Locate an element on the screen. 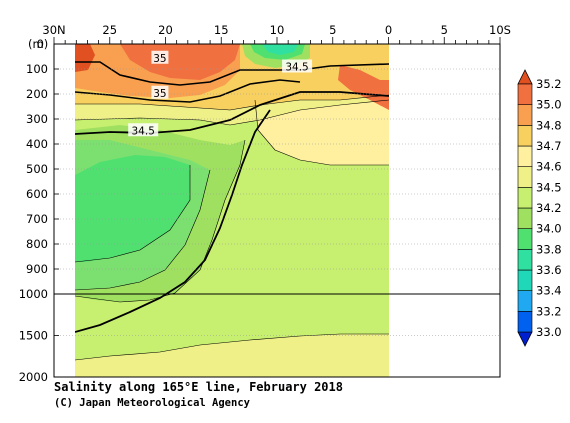 The image size is (570, 423). depth-unit-label: (m) is located at coordinates (38, 44).